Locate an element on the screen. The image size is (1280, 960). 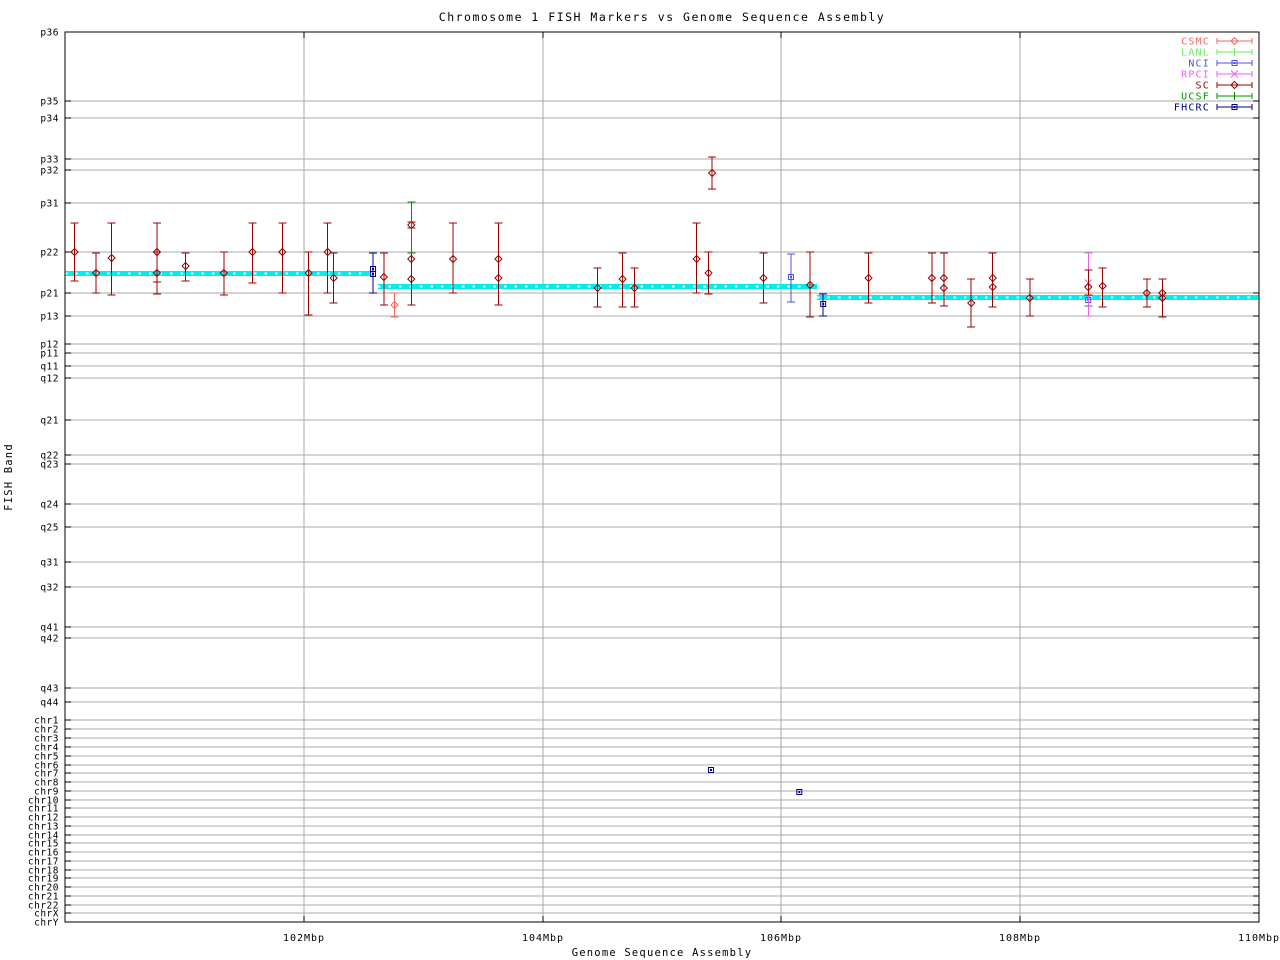
svg-text: chr10 is located at coordinates (43, 801).